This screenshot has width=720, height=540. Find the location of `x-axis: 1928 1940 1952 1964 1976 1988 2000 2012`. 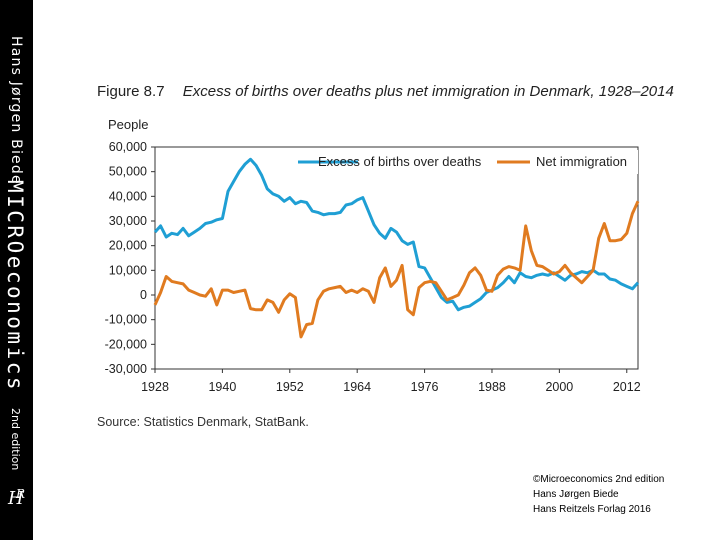

x-axis: 1928 1940 1952 1964 1976 1988 2000 2012 is located at coordinates (391, 381).